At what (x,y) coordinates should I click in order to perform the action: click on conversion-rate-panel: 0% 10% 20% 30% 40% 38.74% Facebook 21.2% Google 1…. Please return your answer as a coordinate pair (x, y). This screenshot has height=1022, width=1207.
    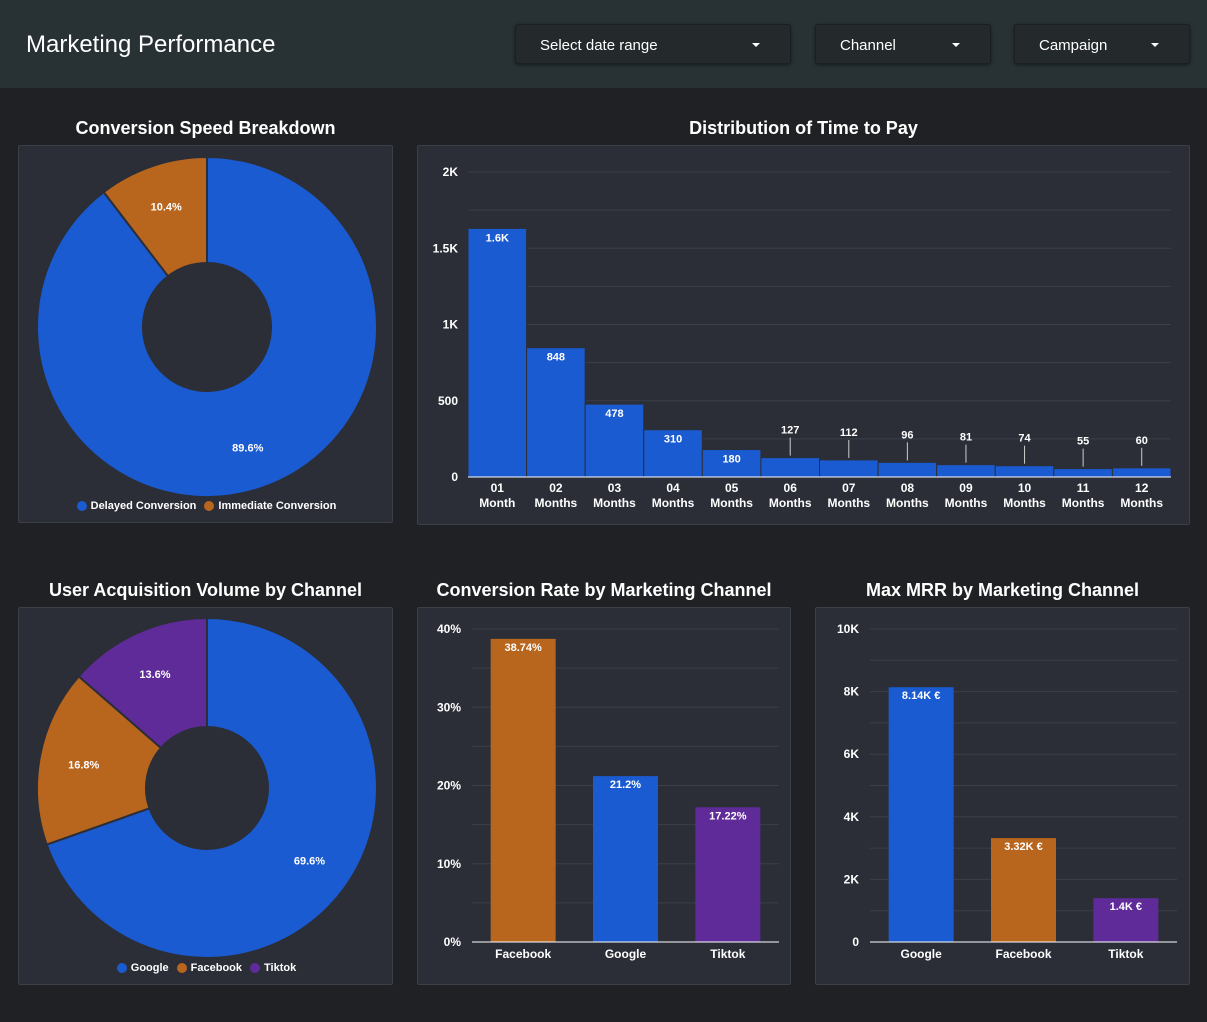
    Looking at the image, I should click on (604, 796).